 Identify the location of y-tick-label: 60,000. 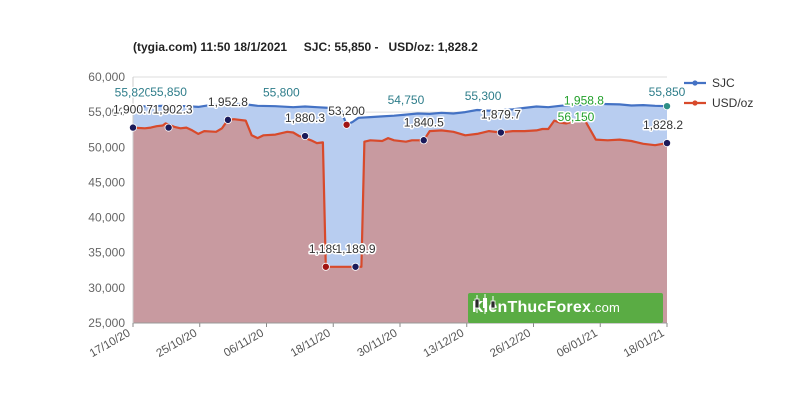
(106, 77).